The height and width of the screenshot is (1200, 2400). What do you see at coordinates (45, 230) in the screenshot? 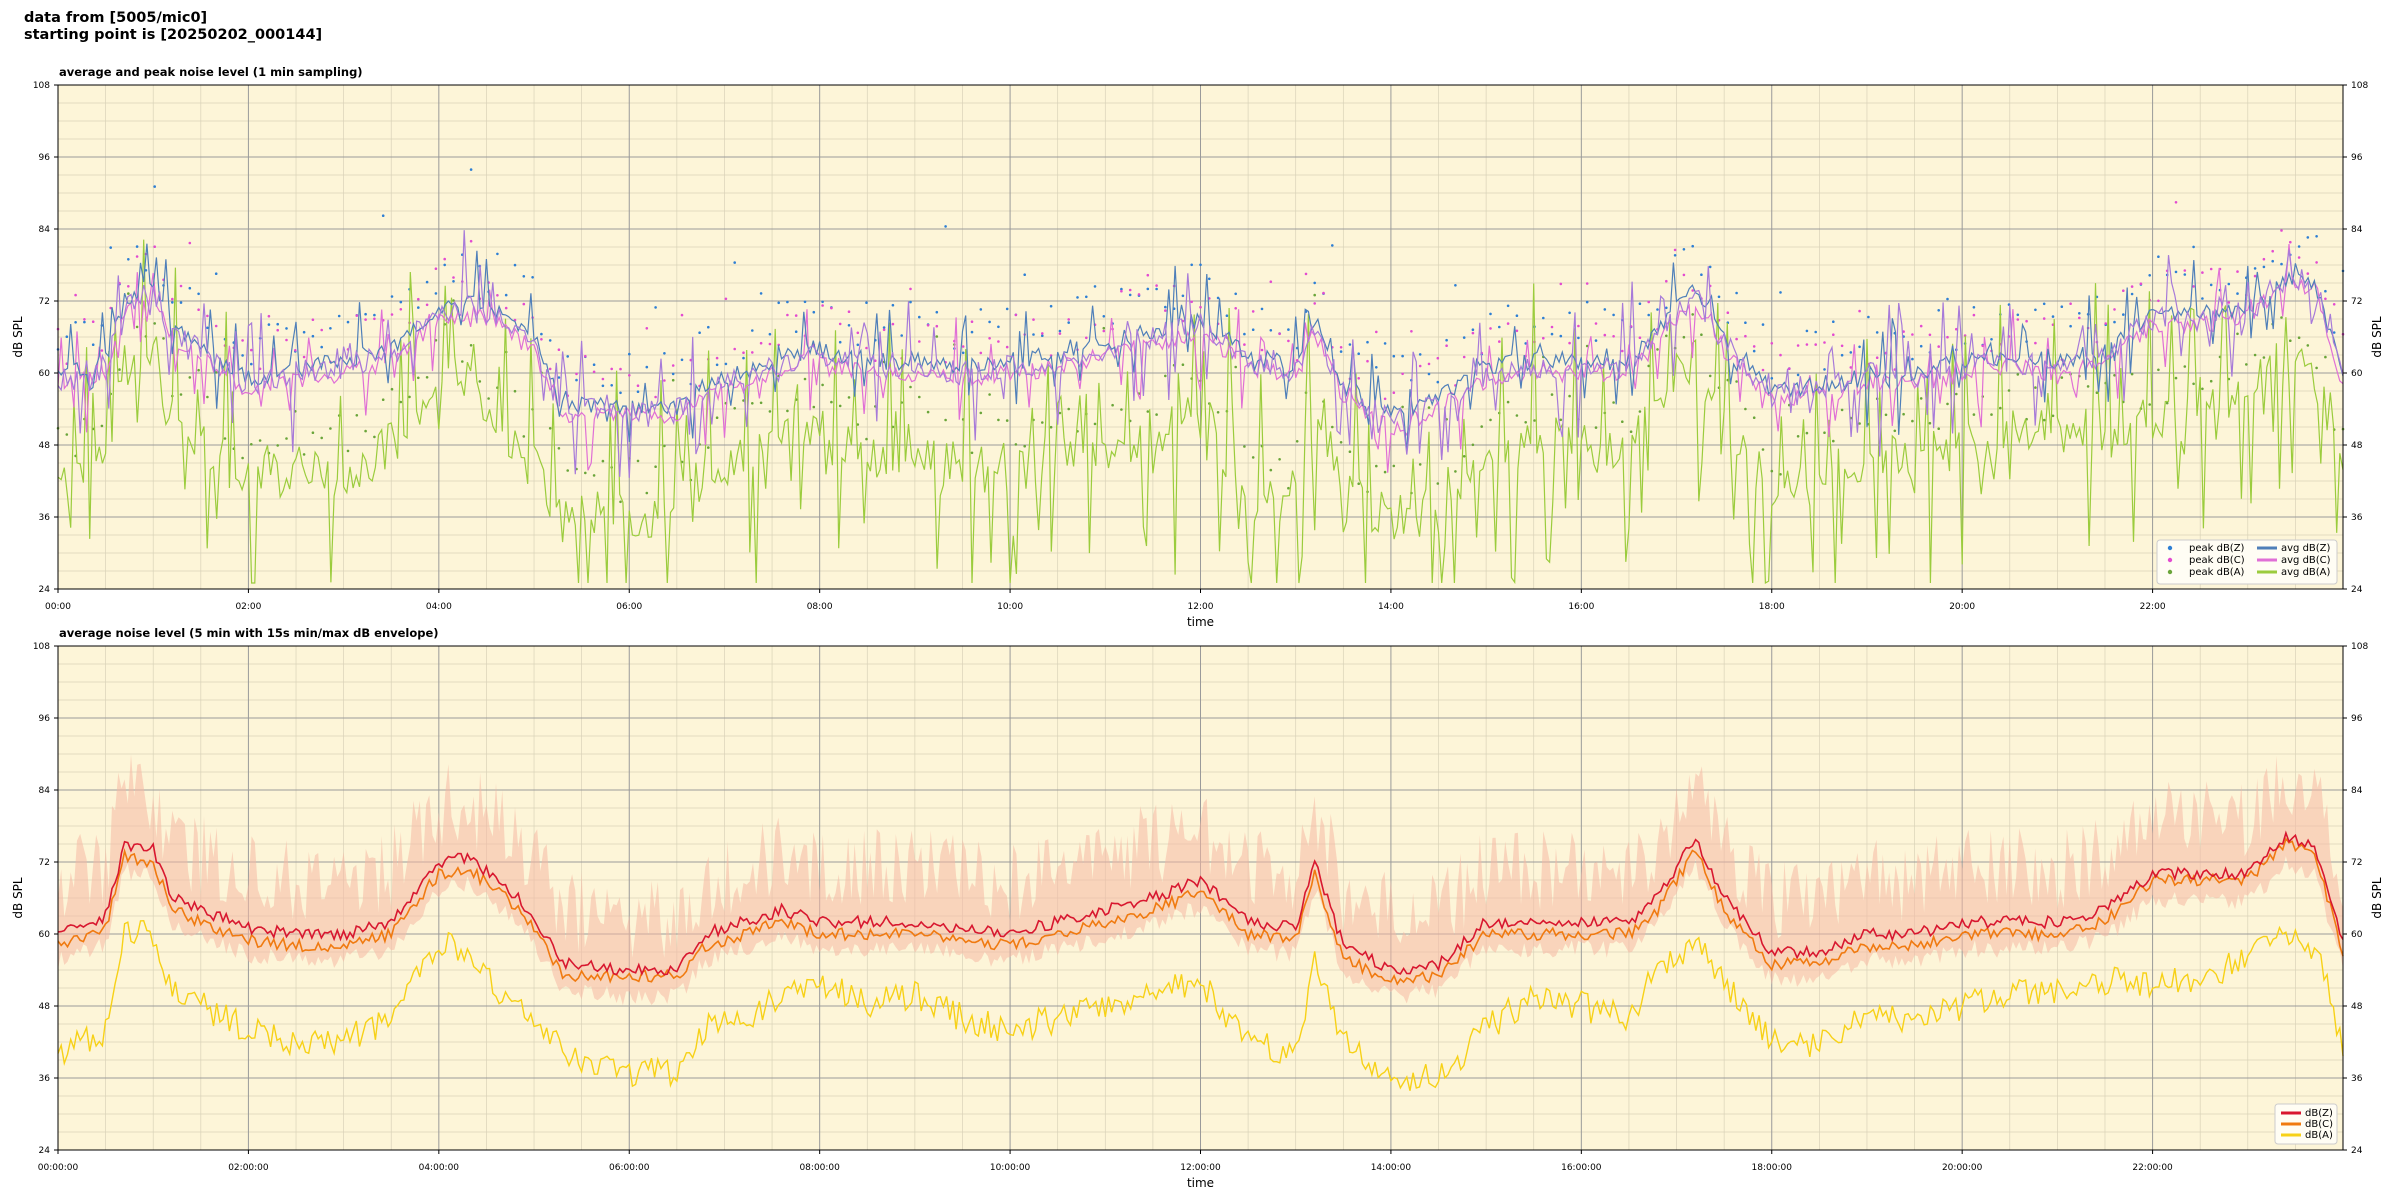
I see `ytick-label-left: 84` at bounding box center [45, 230].